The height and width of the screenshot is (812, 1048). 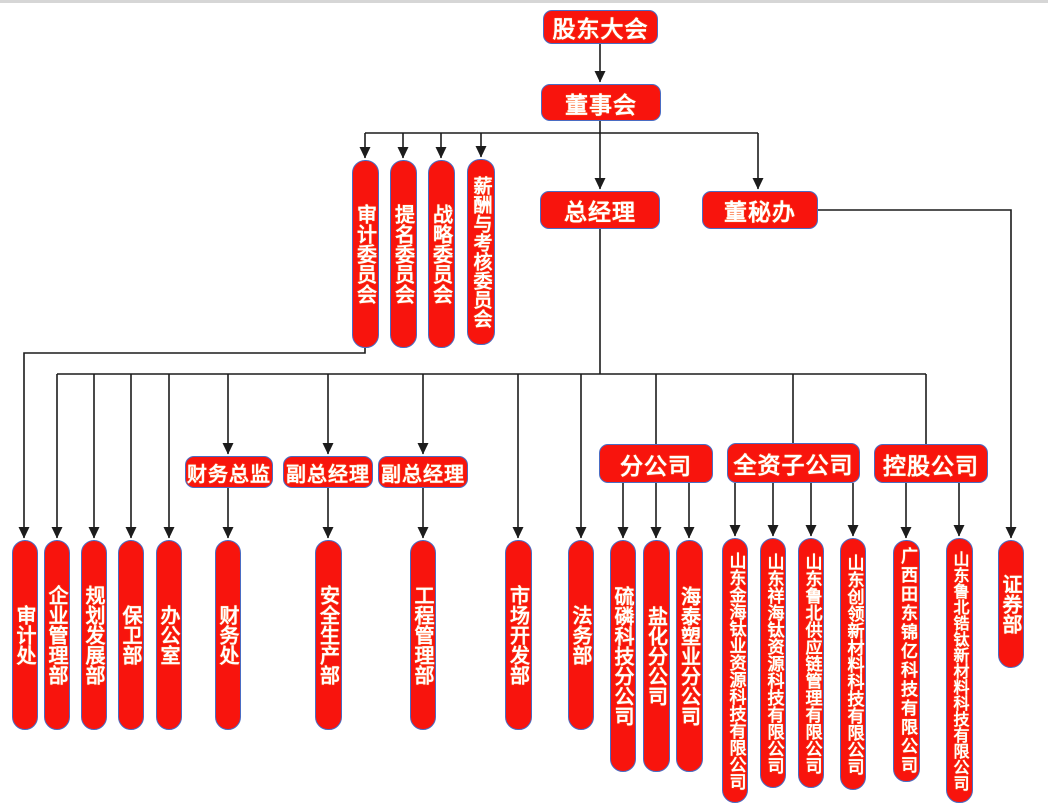 I want to click on org-node-label: 安全生产部, so click(x=328, y=635).